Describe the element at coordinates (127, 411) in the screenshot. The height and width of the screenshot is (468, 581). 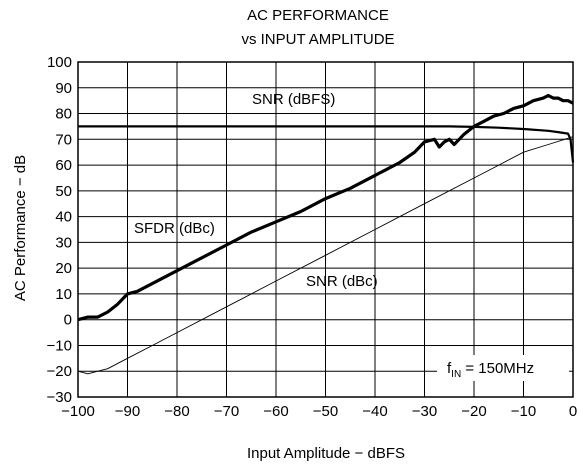
I see `x-tick-label: −90` at that location.